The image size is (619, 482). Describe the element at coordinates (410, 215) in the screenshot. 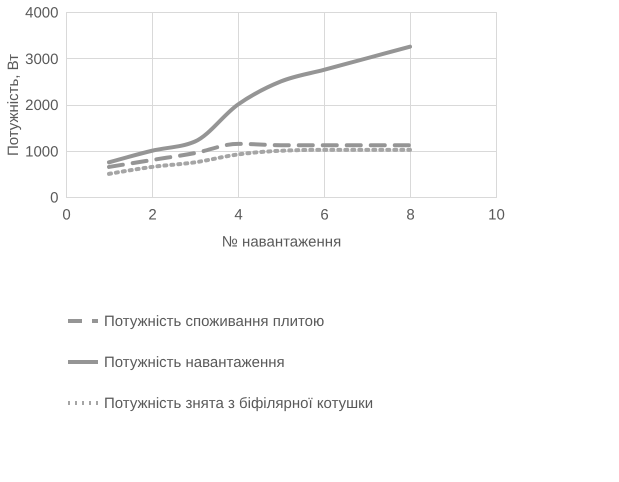

I see `x-tick-label: 8` at that location.